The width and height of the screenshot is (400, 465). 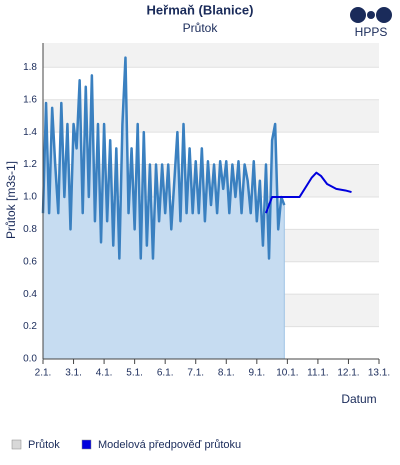 I want to click on x-tick-label: 4.1., so click(x=104, y=373).